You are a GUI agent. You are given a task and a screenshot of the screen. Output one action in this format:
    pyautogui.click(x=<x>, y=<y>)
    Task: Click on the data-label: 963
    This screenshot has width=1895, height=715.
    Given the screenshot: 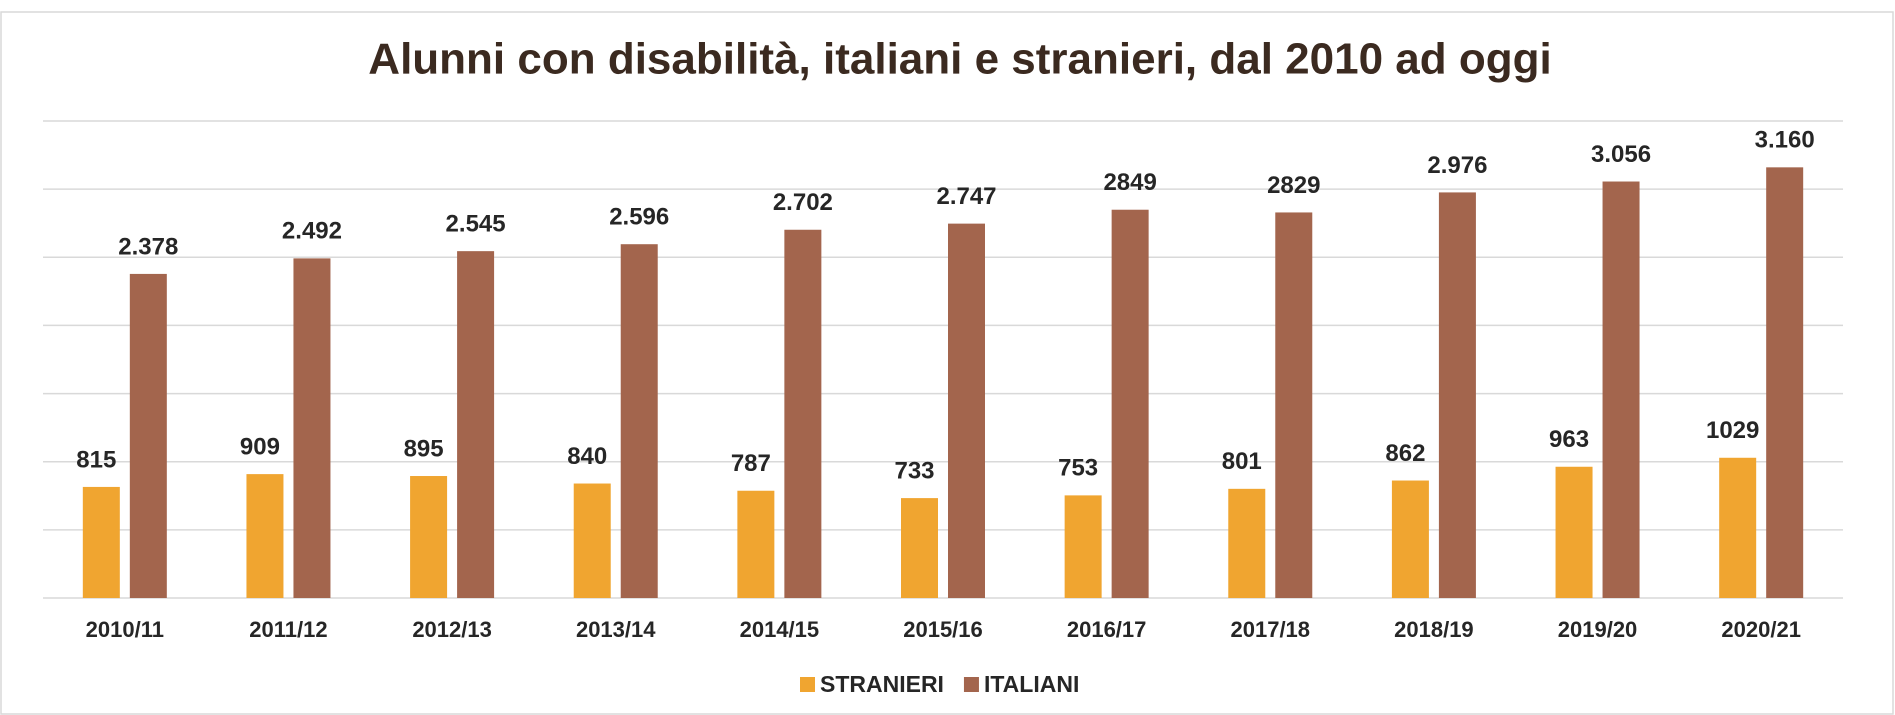 What is the action you would take?
    pyautogui.click(x=1569, y=439)
    